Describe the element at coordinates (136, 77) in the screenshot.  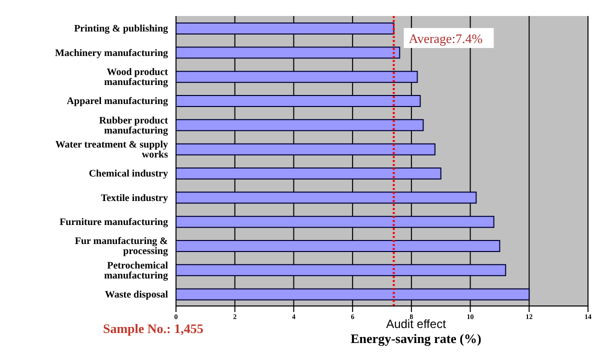
I see `y-tick-label: Wood product manufacturing` at that location.